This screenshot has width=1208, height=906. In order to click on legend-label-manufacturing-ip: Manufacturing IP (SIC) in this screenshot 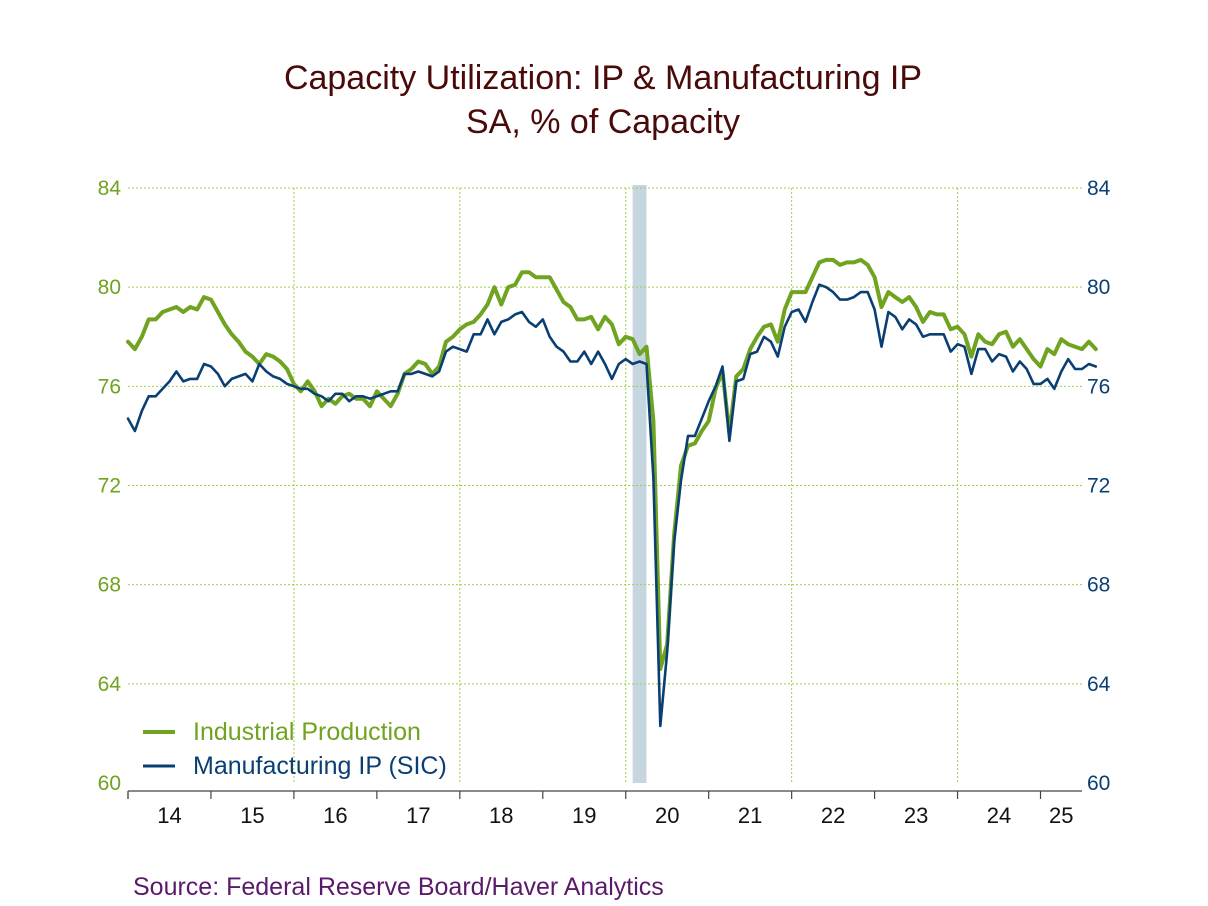, I will do `click(320, 766)`.